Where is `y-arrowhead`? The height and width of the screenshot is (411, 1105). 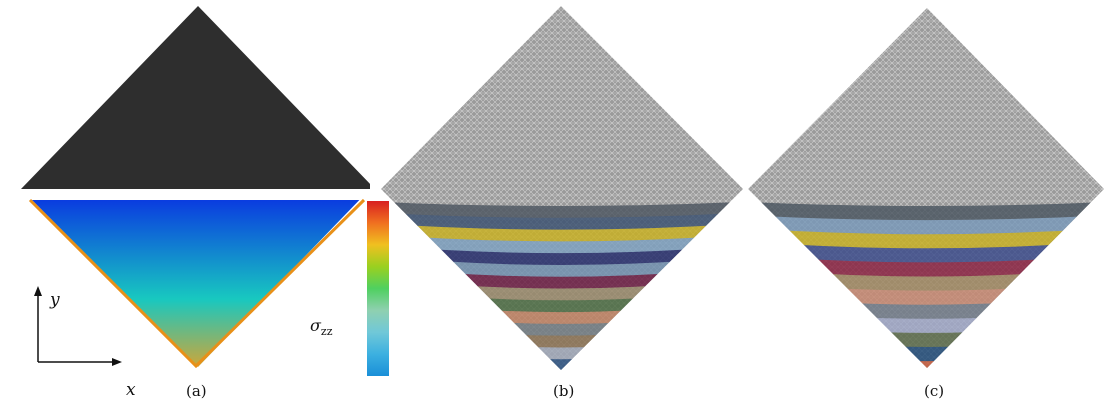
y-arrowhead is located at coordinates (38, 291).